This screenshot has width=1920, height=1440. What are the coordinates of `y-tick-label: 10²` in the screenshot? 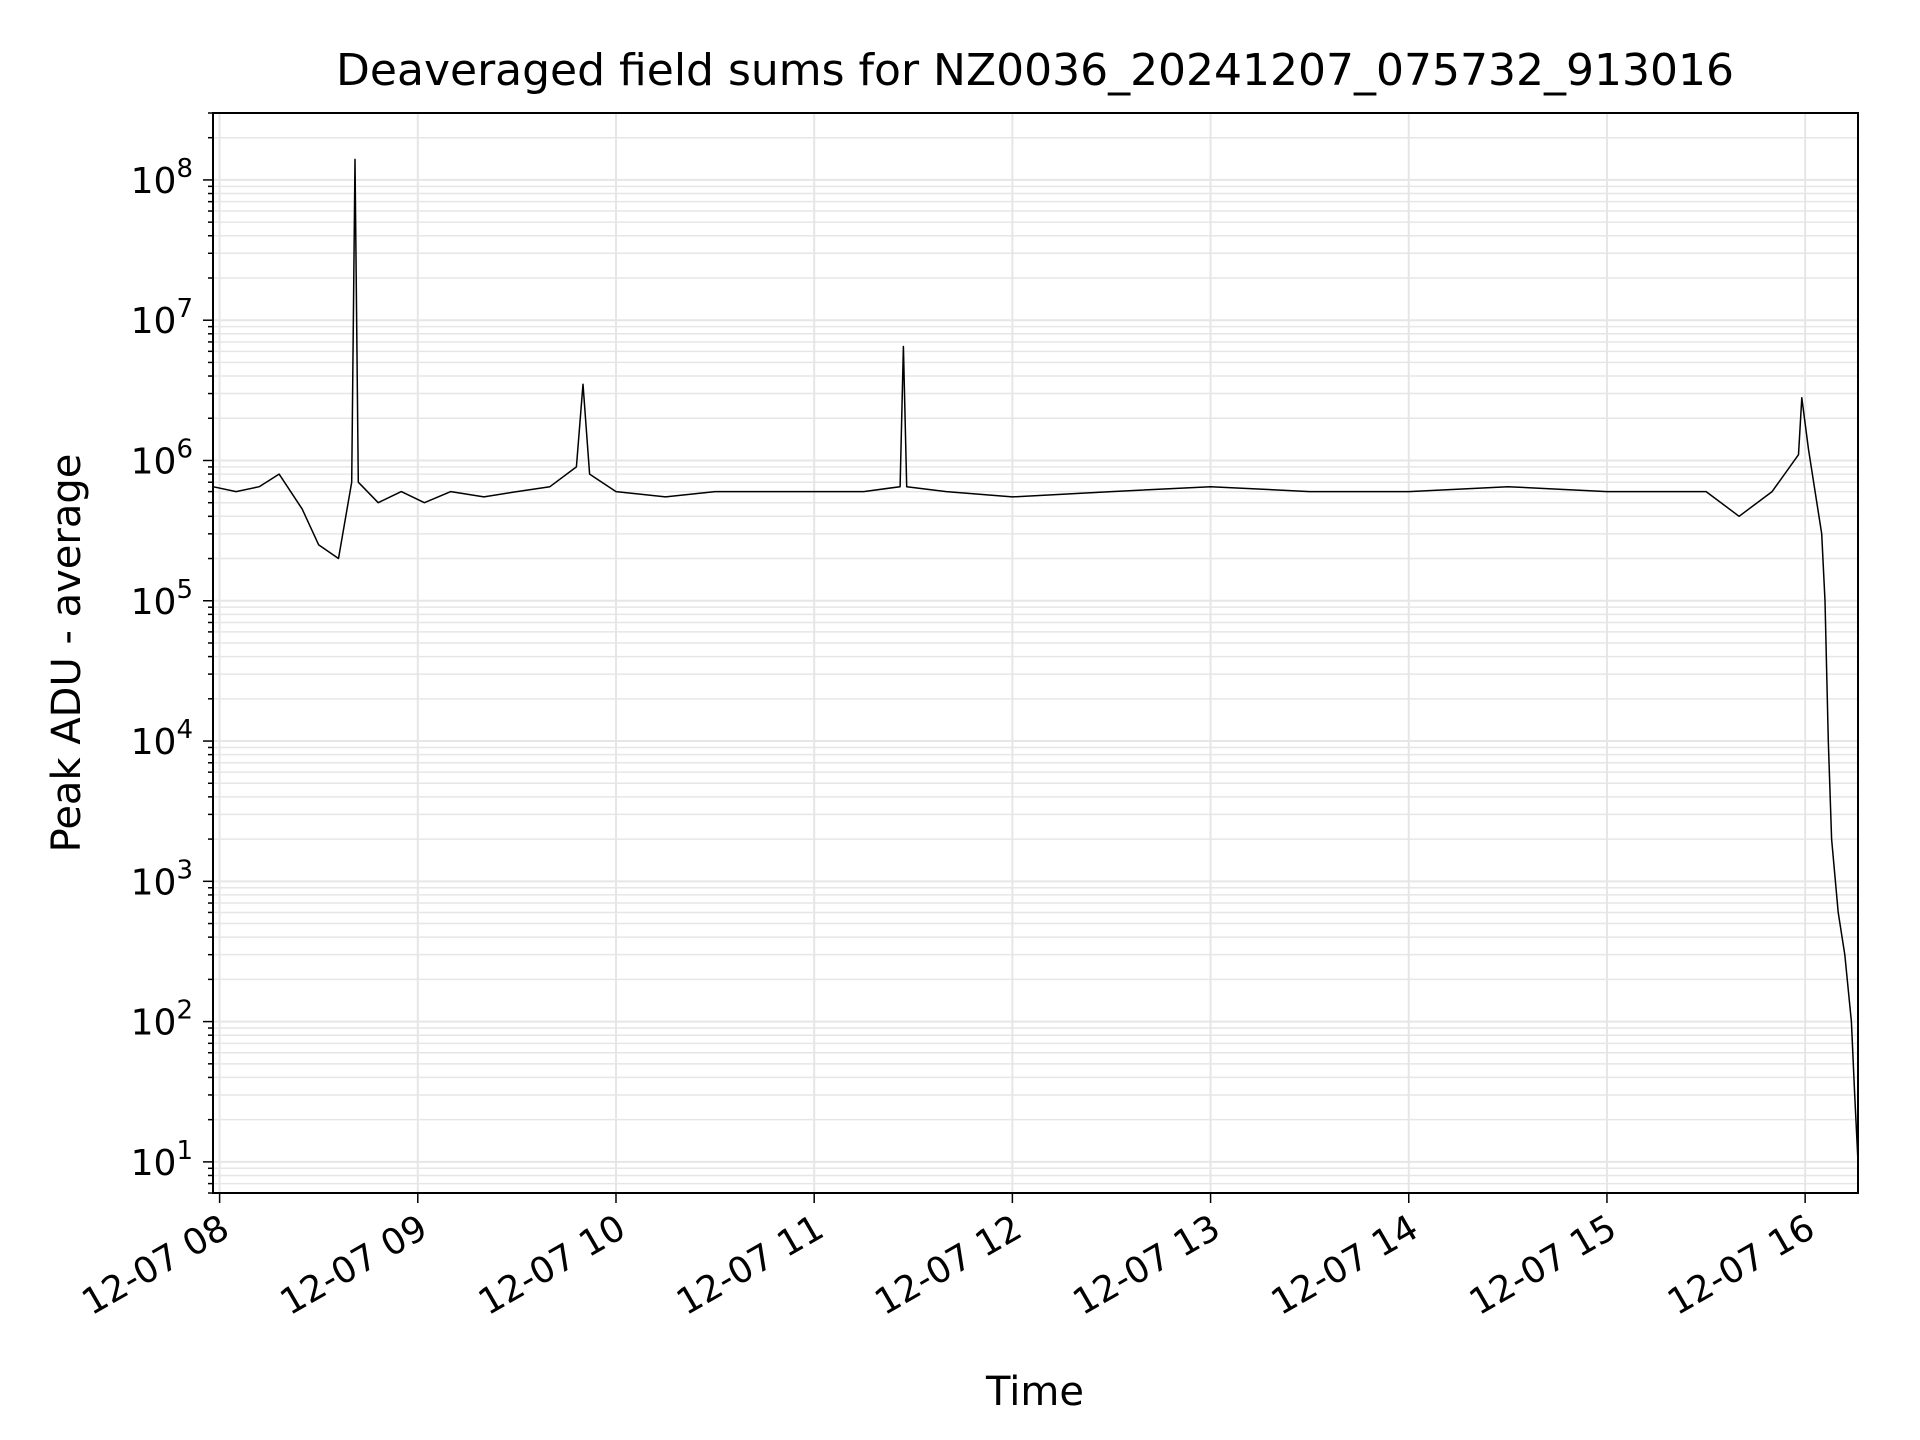 It's located at (162, 1020).